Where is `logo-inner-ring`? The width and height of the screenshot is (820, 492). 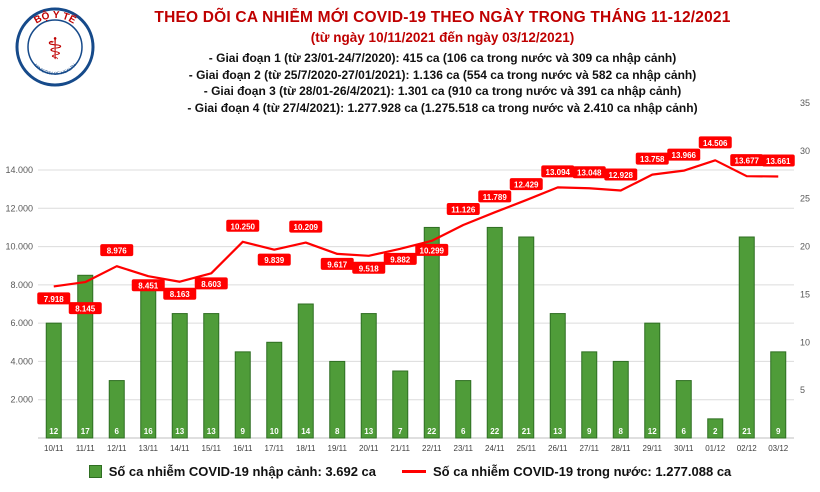
logo-inner-ring is located at coordinates (55, 47).